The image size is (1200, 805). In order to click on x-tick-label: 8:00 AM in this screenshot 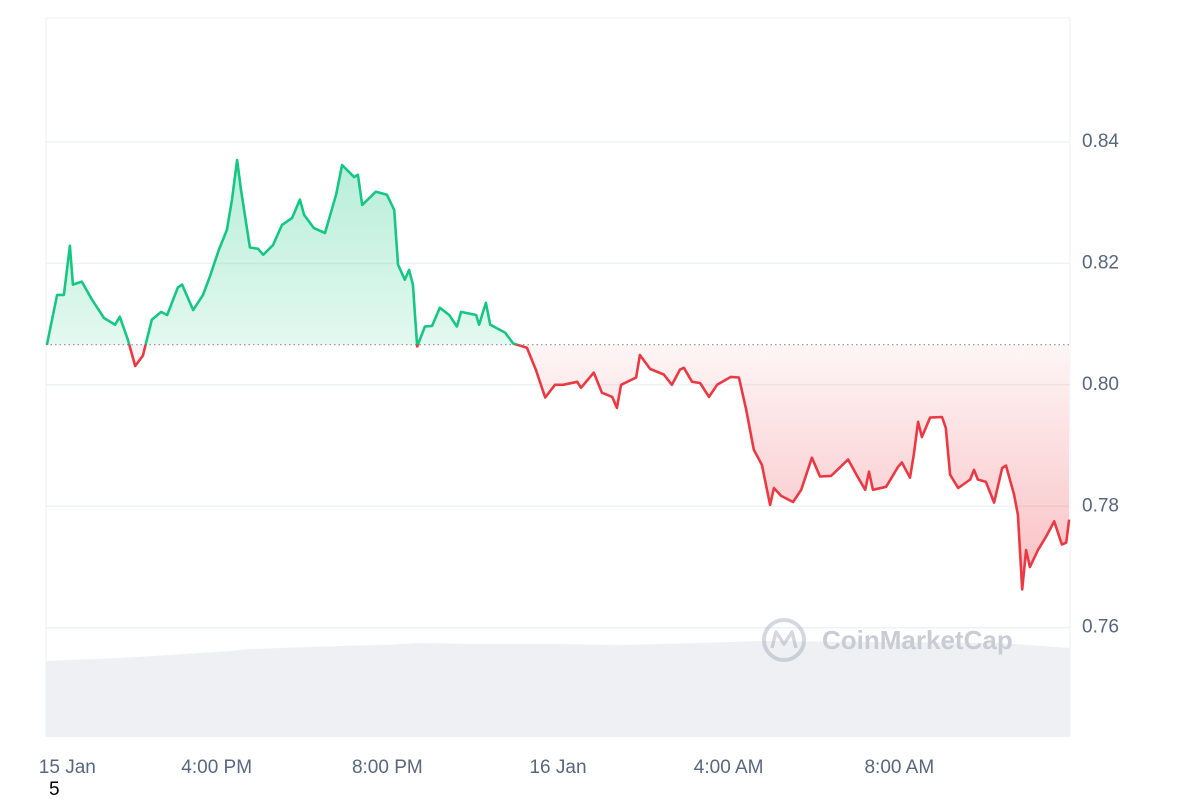, I will do `click(899, 767)`.